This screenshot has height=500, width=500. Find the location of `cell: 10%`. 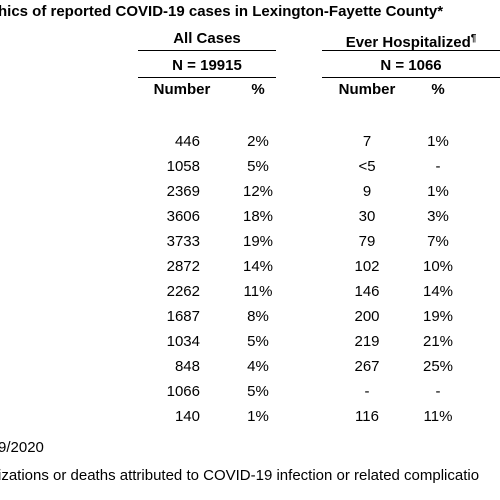

cell: 10% is located at coordinates (438, 266).